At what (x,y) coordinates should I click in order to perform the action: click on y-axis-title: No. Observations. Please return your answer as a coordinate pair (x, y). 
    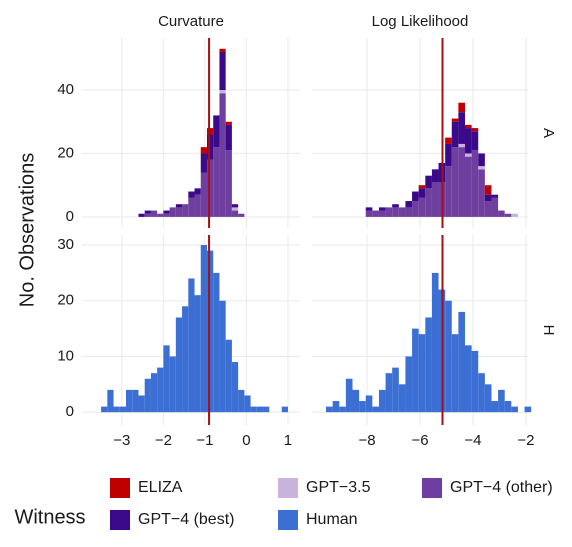
    Looking at the image, I should click on (27, 230).